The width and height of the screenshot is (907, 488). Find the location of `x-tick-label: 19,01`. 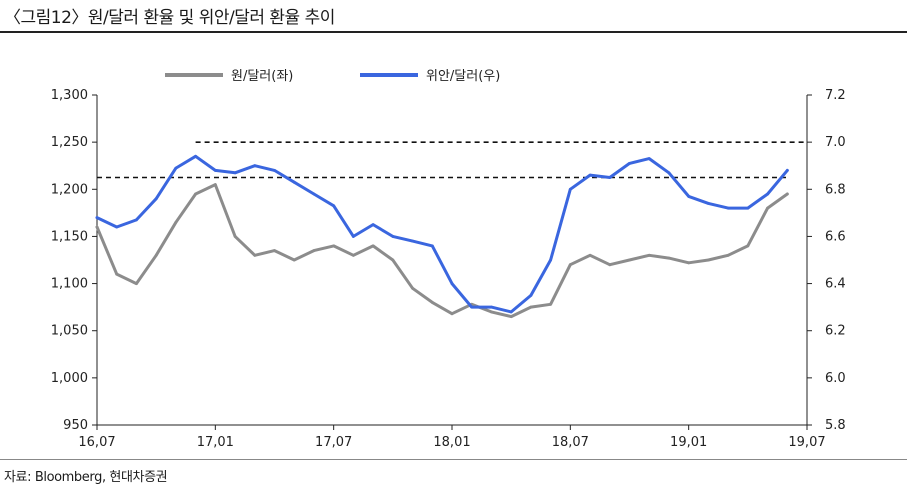

x-tick-label: 19,01 is located at coordinates (688, 442).